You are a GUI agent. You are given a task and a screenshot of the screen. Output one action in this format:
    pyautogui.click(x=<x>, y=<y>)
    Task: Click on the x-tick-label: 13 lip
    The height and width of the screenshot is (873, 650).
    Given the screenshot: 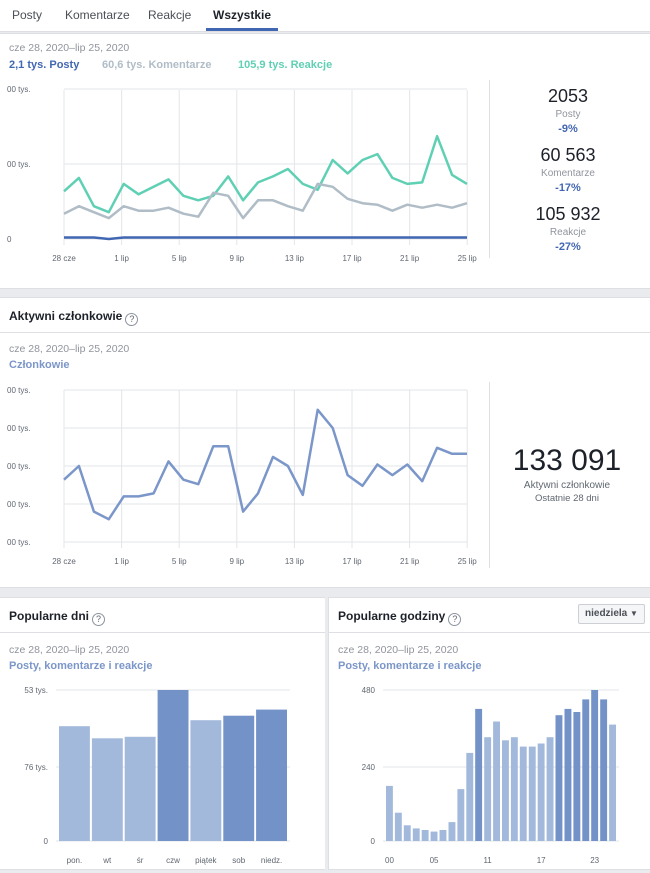 What is the action you would take?
    pyautogui.click(x=295, y=258)
    